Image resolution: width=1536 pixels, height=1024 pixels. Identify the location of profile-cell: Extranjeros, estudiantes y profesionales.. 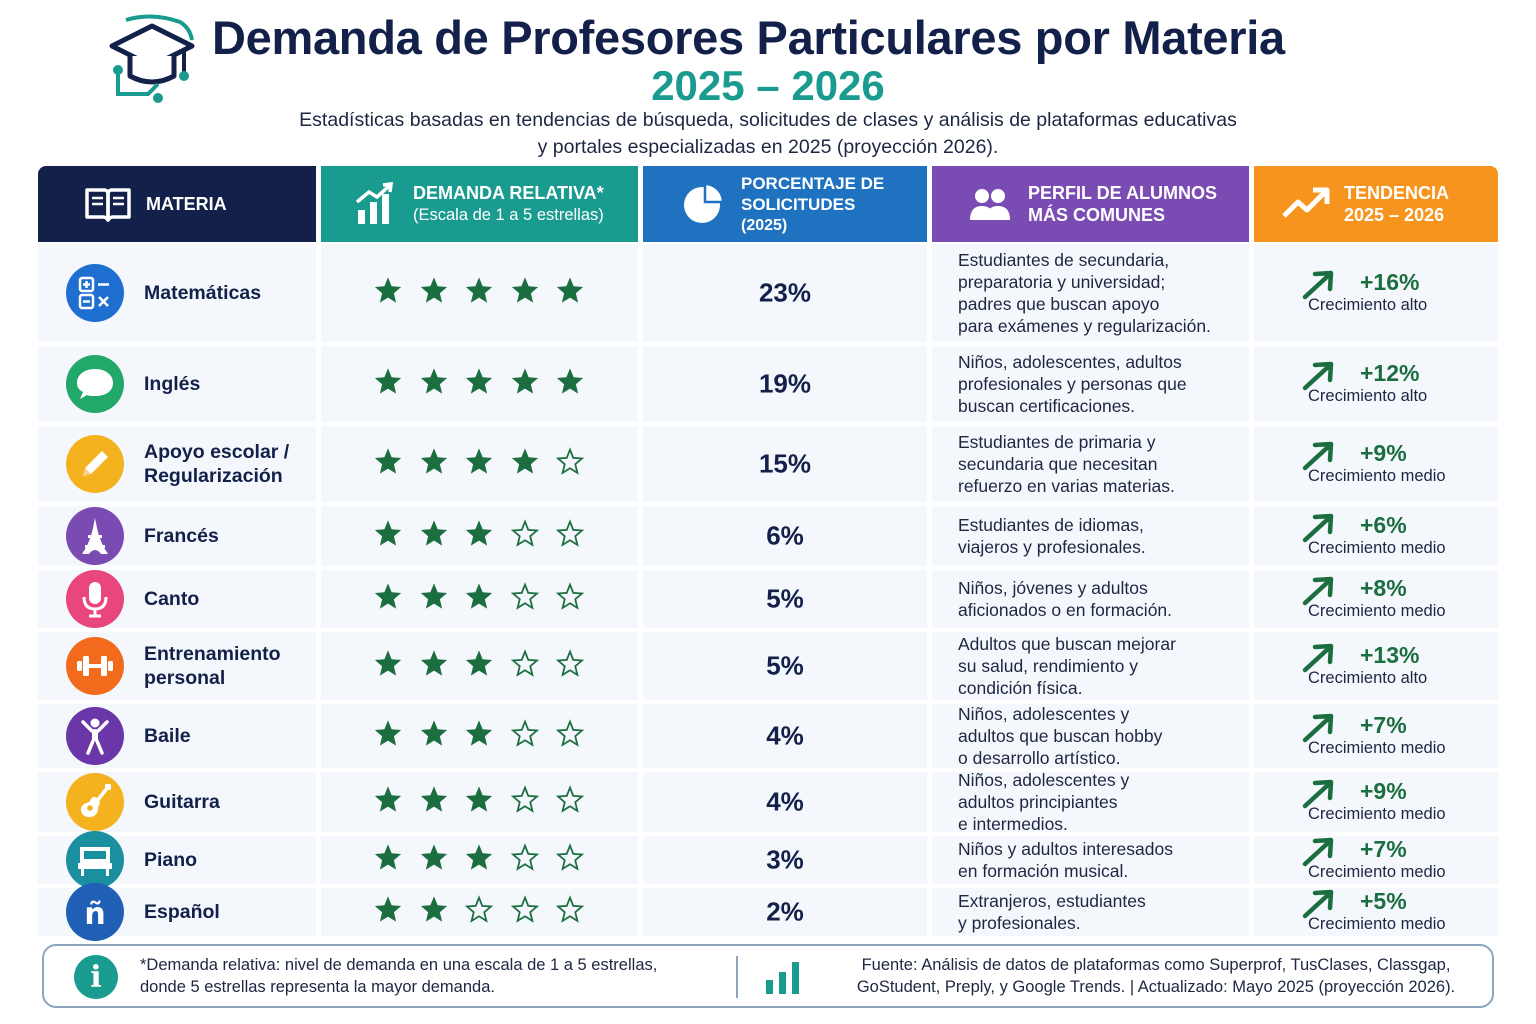
(1090, 912).